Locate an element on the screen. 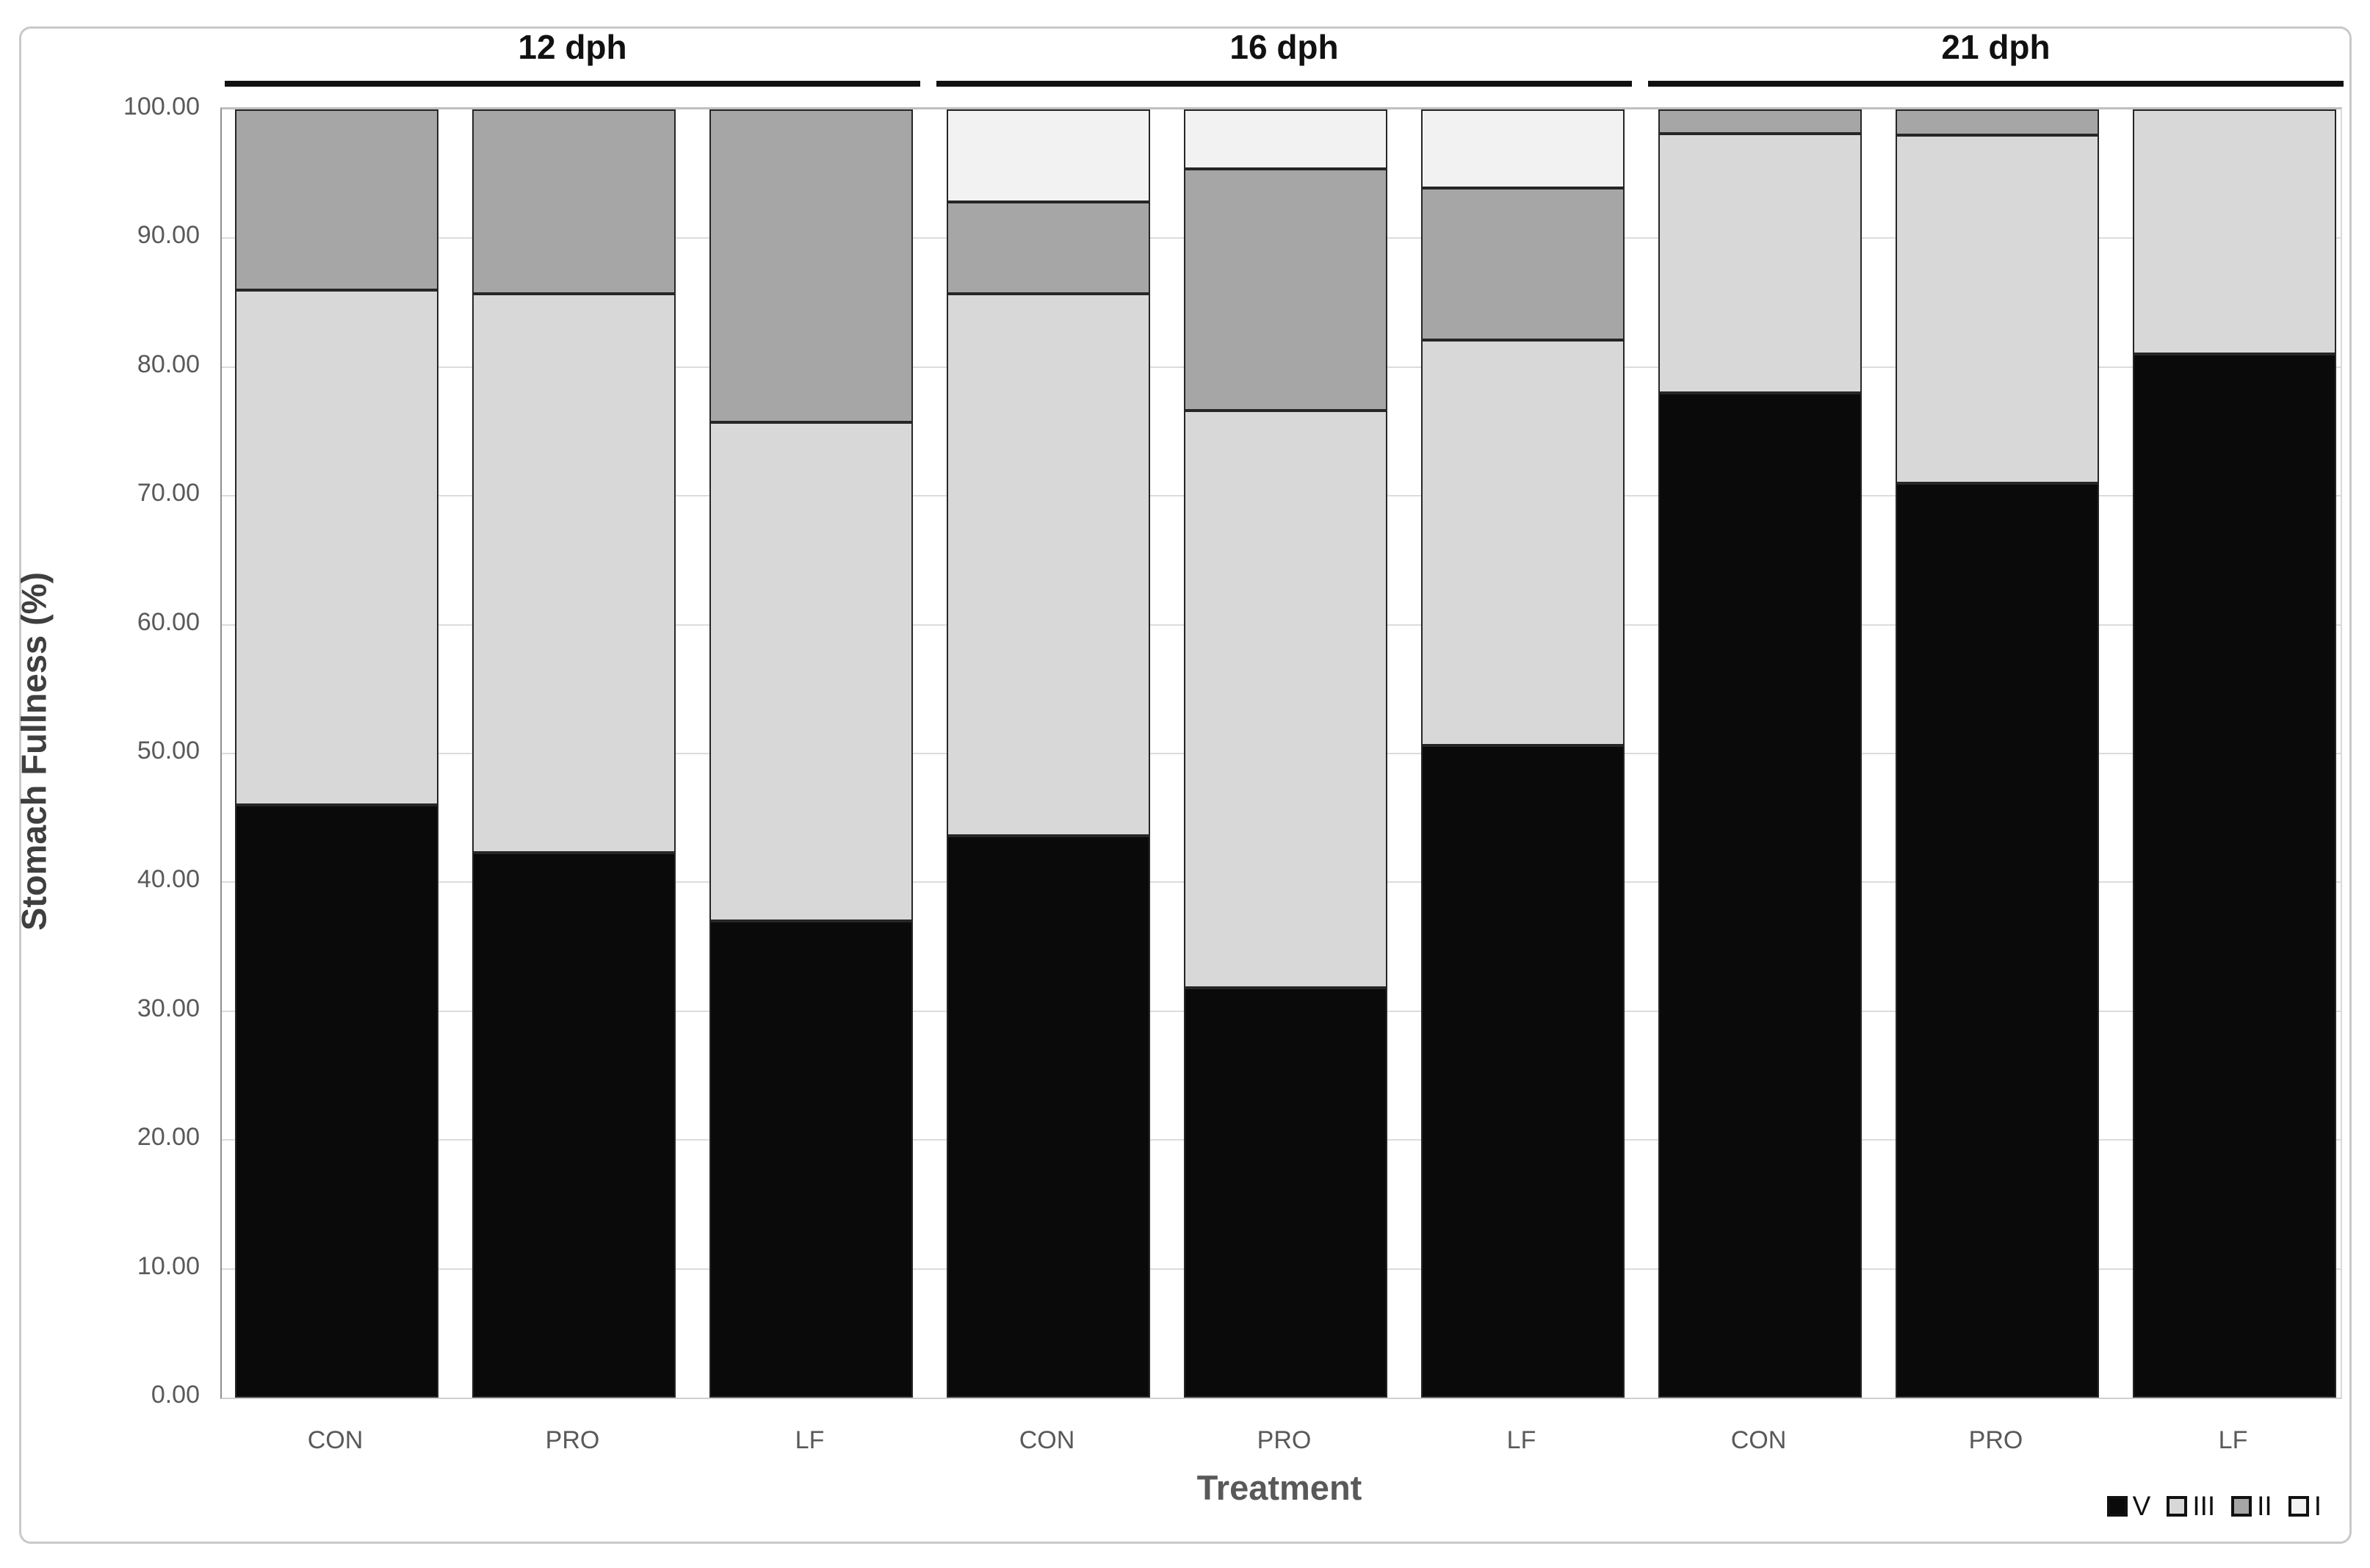 Image resolution: width=2370 pixels, height=1568 pixels. group-header-16-dph: 16 dph is located at coordinates (1284, 54).